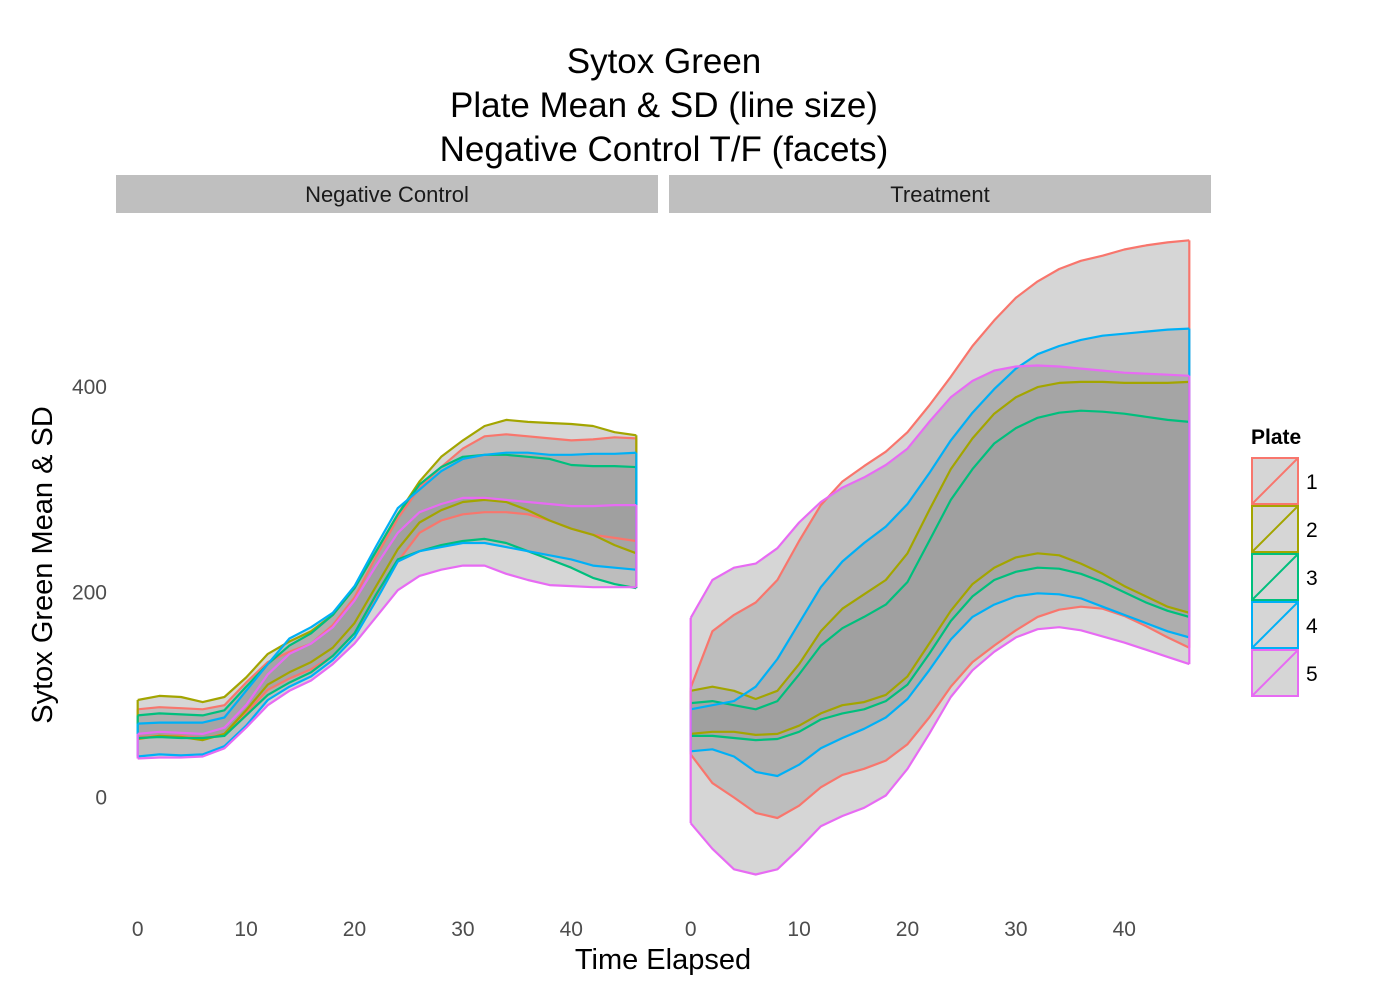 The image size is (1400, 1000). I want to click on facet-panel-negative-control, so click(387, 589).